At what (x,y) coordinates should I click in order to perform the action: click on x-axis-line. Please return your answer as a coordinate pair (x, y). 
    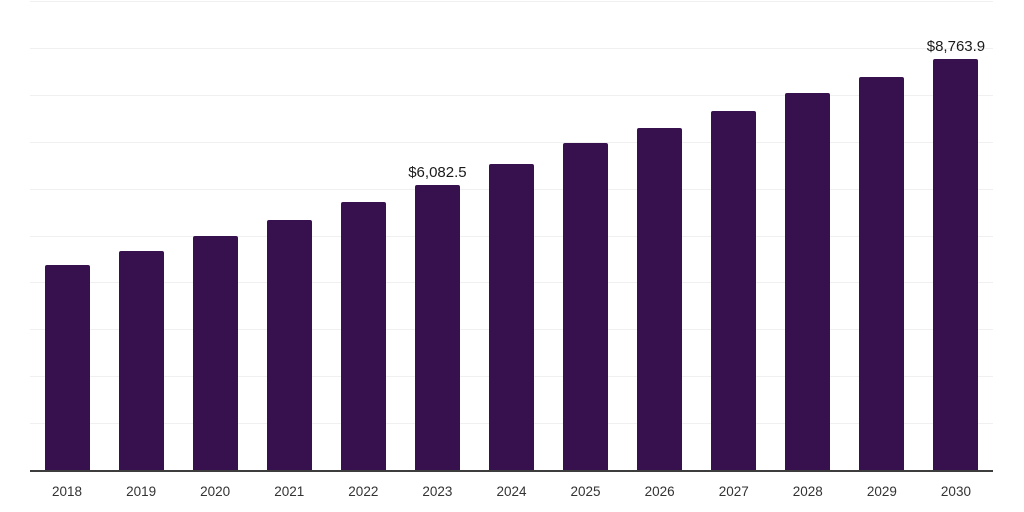
    Looking at the image, I should click on (511, 471).